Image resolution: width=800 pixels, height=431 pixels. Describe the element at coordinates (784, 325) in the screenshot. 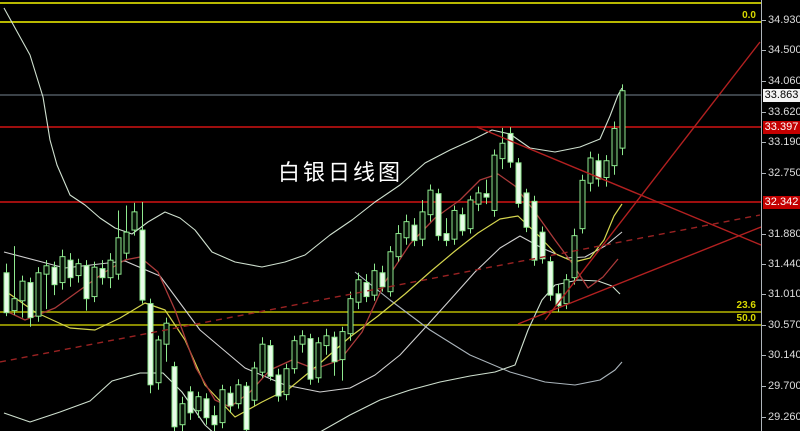

I see `price-axis-label: 30.570` at that location.